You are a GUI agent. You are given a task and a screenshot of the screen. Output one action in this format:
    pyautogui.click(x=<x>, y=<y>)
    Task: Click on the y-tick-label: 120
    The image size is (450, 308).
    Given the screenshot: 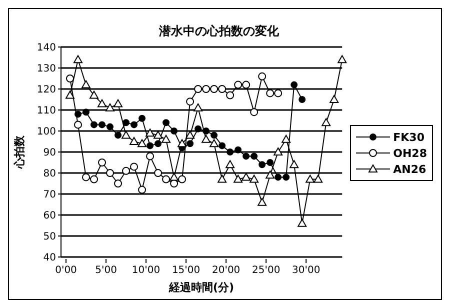 What is the action you would take?
    pyautogui.click(x=46, y=90)
    